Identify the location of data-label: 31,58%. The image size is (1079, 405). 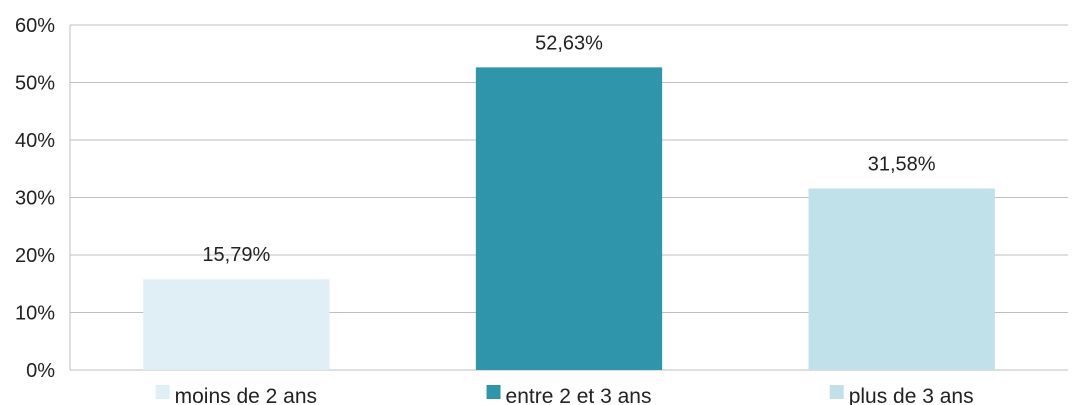
(902, 164).